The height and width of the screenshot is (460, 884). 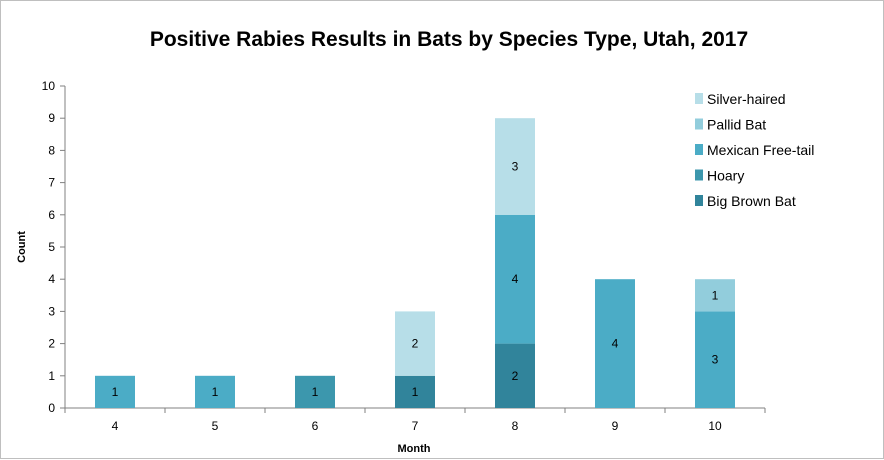 I want to click on x-tick-label: 5, so click(x=215, y=426).